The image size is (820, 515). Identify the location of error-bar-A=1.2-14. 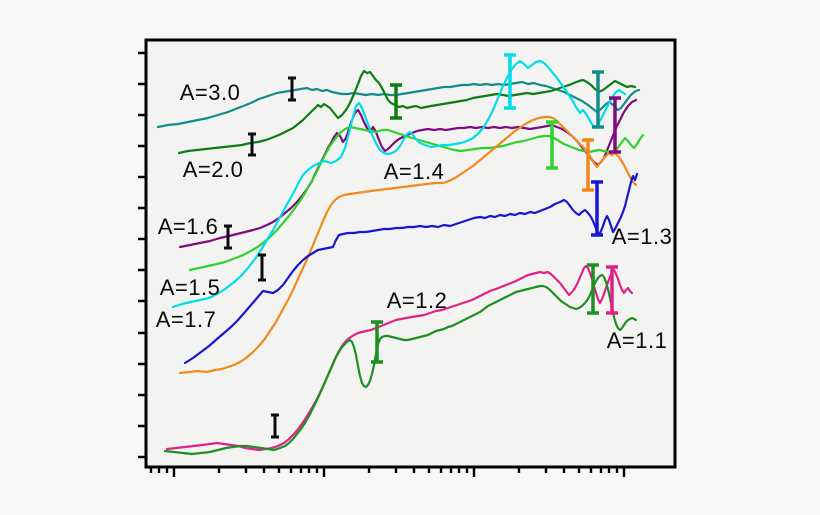
(612, 290).